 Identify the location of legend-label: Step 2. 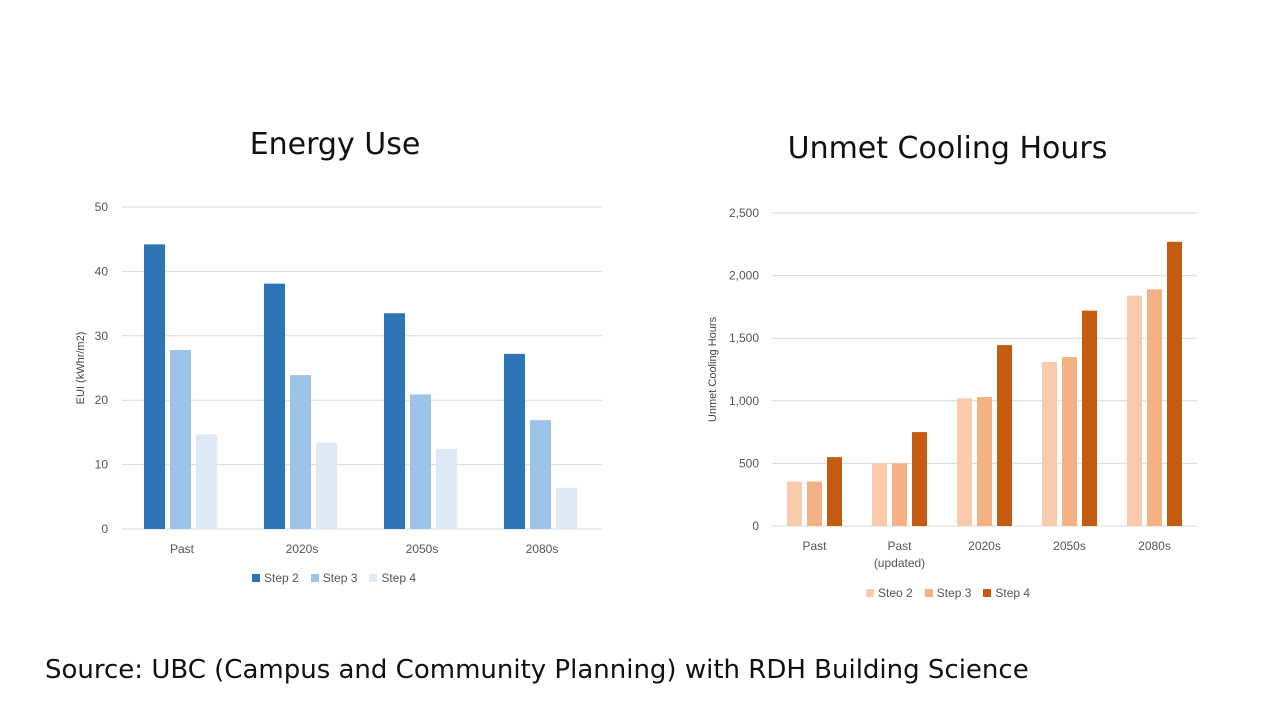
(281, 578).